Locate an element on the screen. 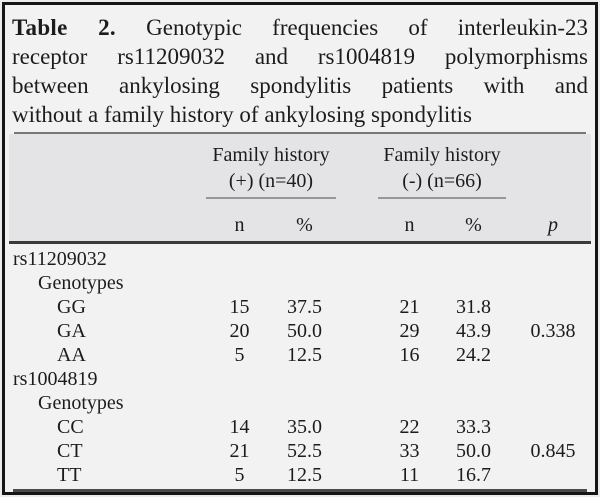 This screenshot has height=497, width=600. cell-n-positive: 15 is located at coordinates (239, 307).